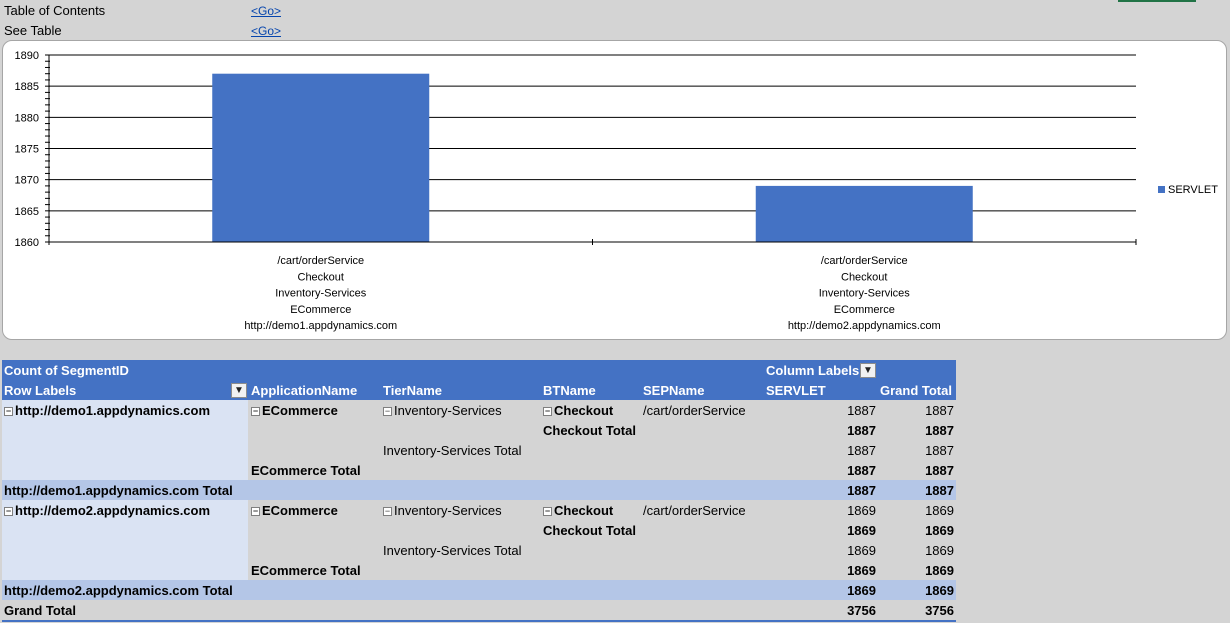  What do you see at coordinates (27, 150) in the screenshot?
I see `y-tick-label: 1875` at bounding box center [27, 150].